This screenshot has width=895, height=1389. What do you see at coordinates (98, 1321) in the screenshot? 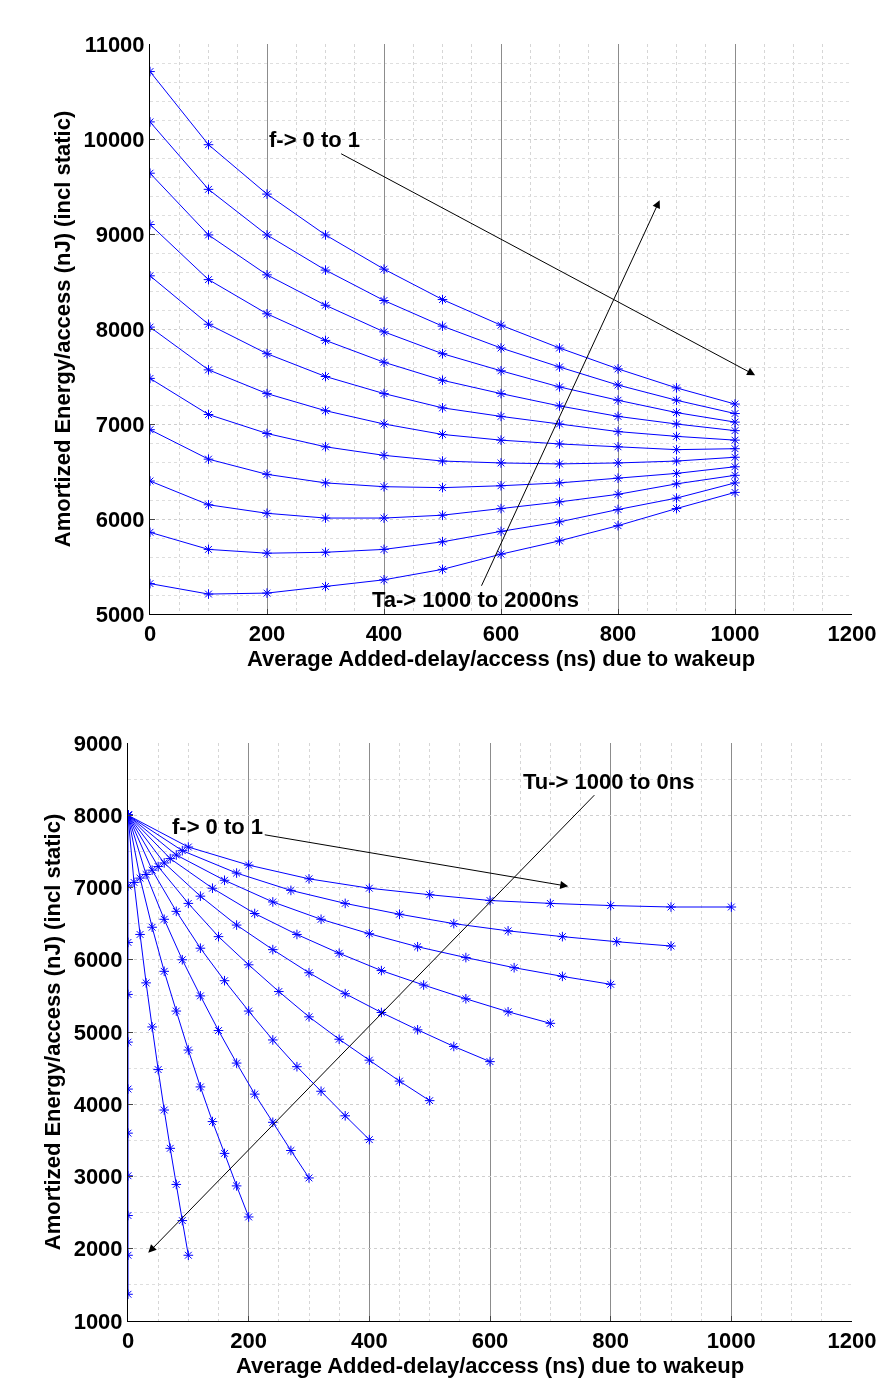
I see `y-tick-label: 1000` at bounding box center [98, 1321].